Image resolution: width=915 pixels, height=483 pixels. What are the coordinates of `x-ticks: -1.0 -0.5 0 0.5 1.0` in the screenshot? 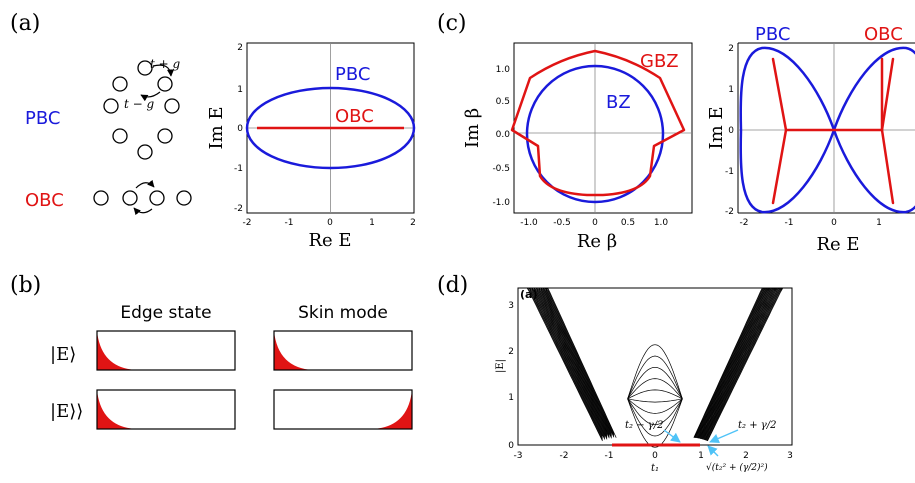 It's located at (594, 223).